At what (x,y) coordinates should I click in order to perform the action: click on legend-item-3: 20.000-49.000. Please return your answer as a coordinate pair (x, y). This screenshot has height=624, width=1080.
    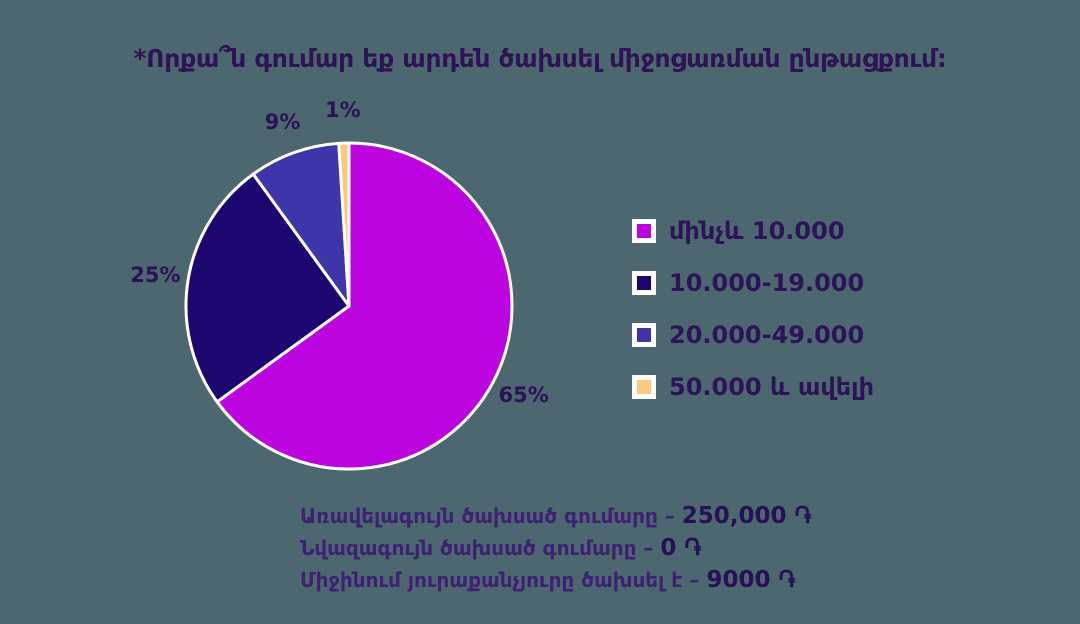
    Looking at the image, I should click on (753, 334).